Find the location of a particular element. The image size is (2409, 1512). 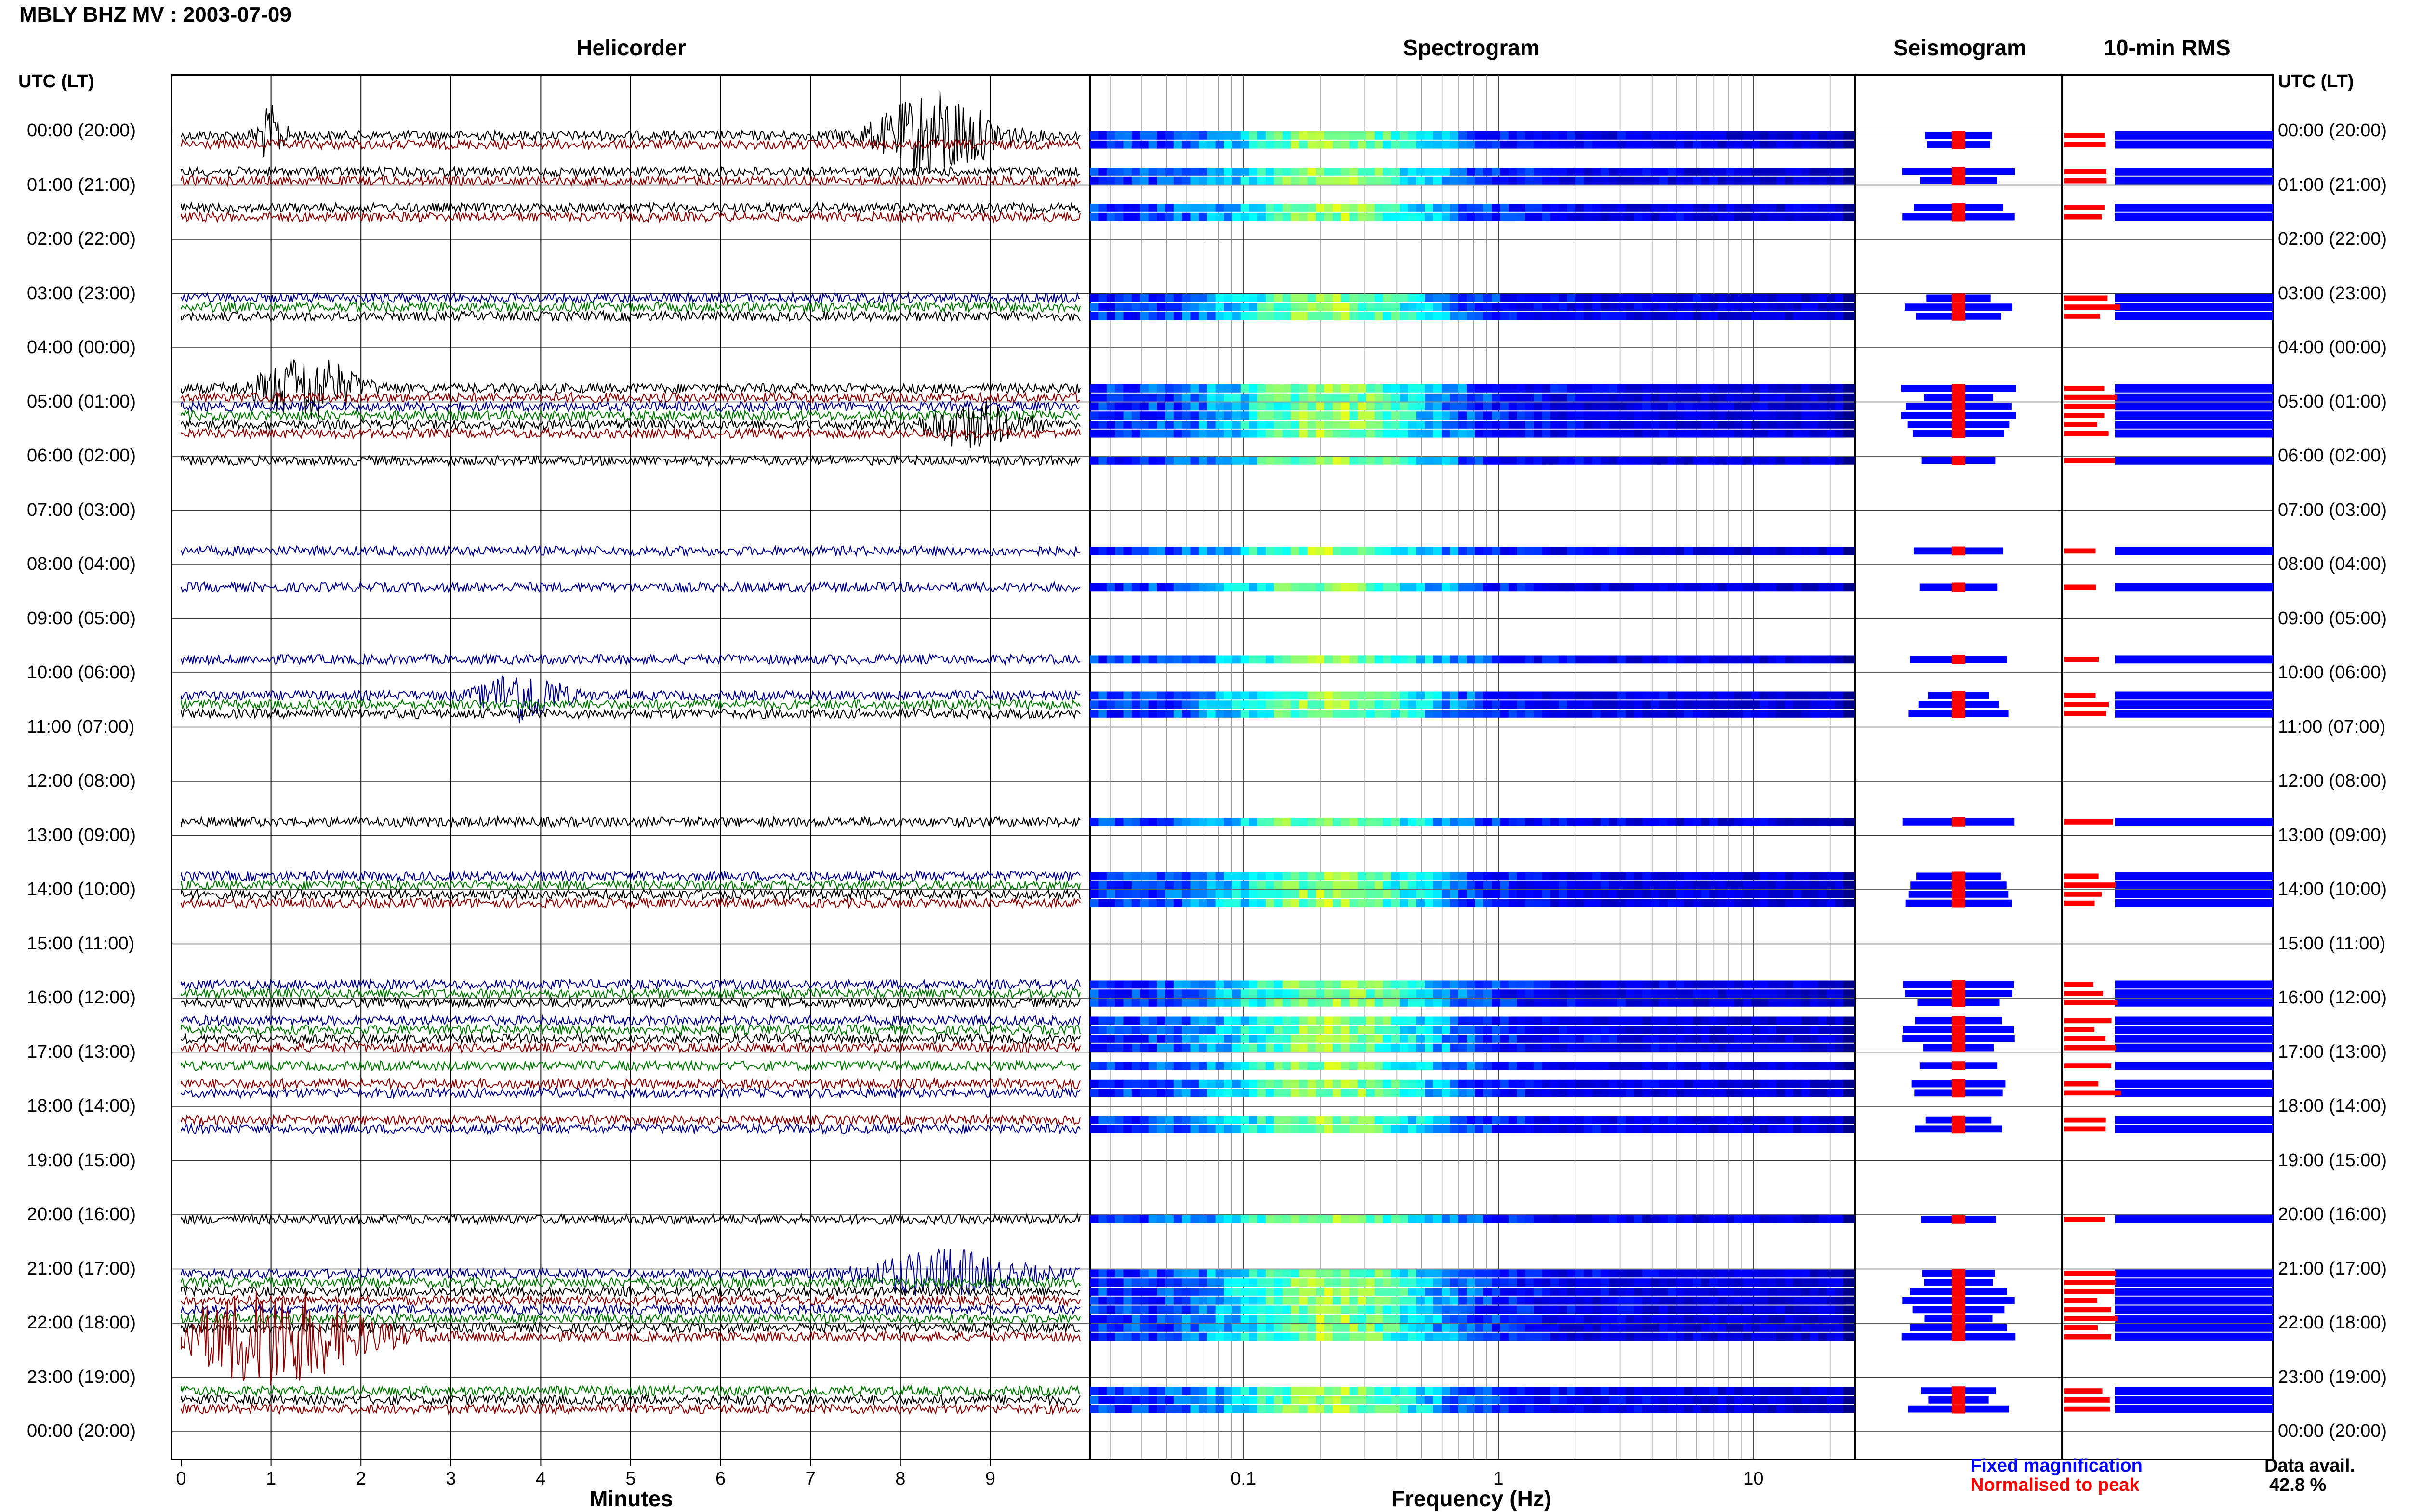

seismogram-title: Seismogram is located at coordinates (1960, 47).